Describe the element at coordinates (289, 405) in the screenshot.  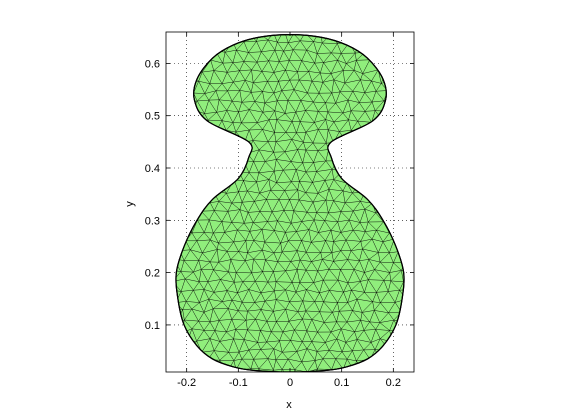
I see `x-axis-label: x` at that location.